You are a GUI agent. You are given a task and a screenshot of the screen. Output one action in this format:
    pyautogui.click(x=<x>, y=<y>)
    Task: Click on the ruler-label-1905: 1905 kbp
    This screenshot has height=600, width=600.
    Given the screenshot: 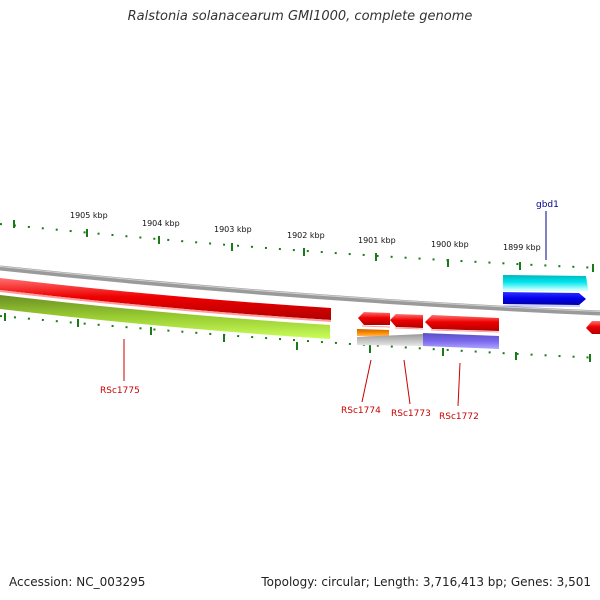 What is the action you would take?
    pyautogui.click(x=89, y=215)
    